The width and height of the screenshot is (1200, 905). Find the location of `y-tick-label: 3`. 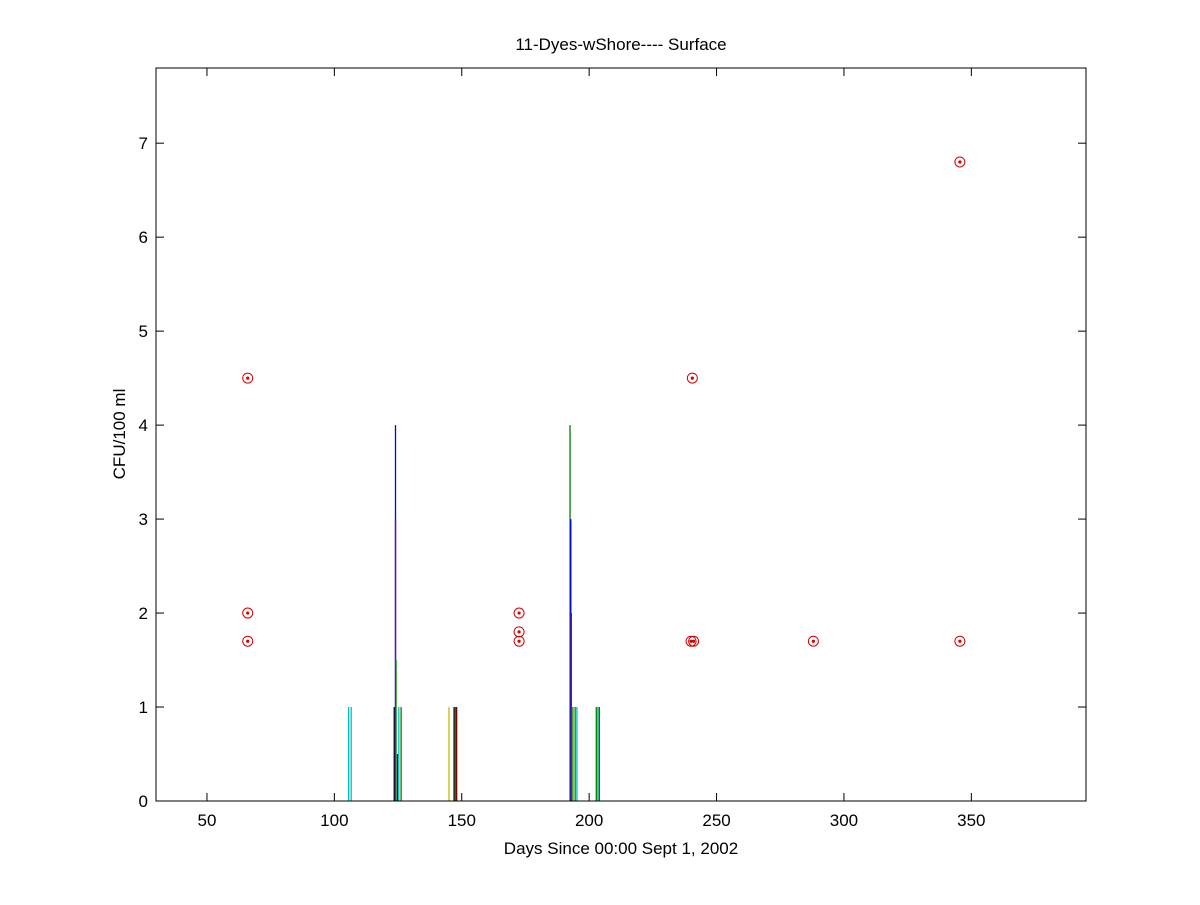

y-tick-label: 3 is located at coordinates (143, 519).